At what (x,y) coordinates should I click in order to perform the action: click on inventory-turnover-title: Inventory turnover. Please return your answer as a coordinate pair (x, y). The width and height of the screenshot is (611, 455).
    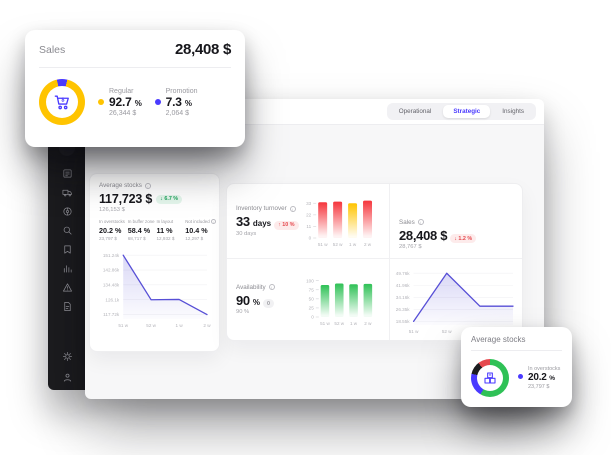
    Looking at the image, I should click on (261, 209).